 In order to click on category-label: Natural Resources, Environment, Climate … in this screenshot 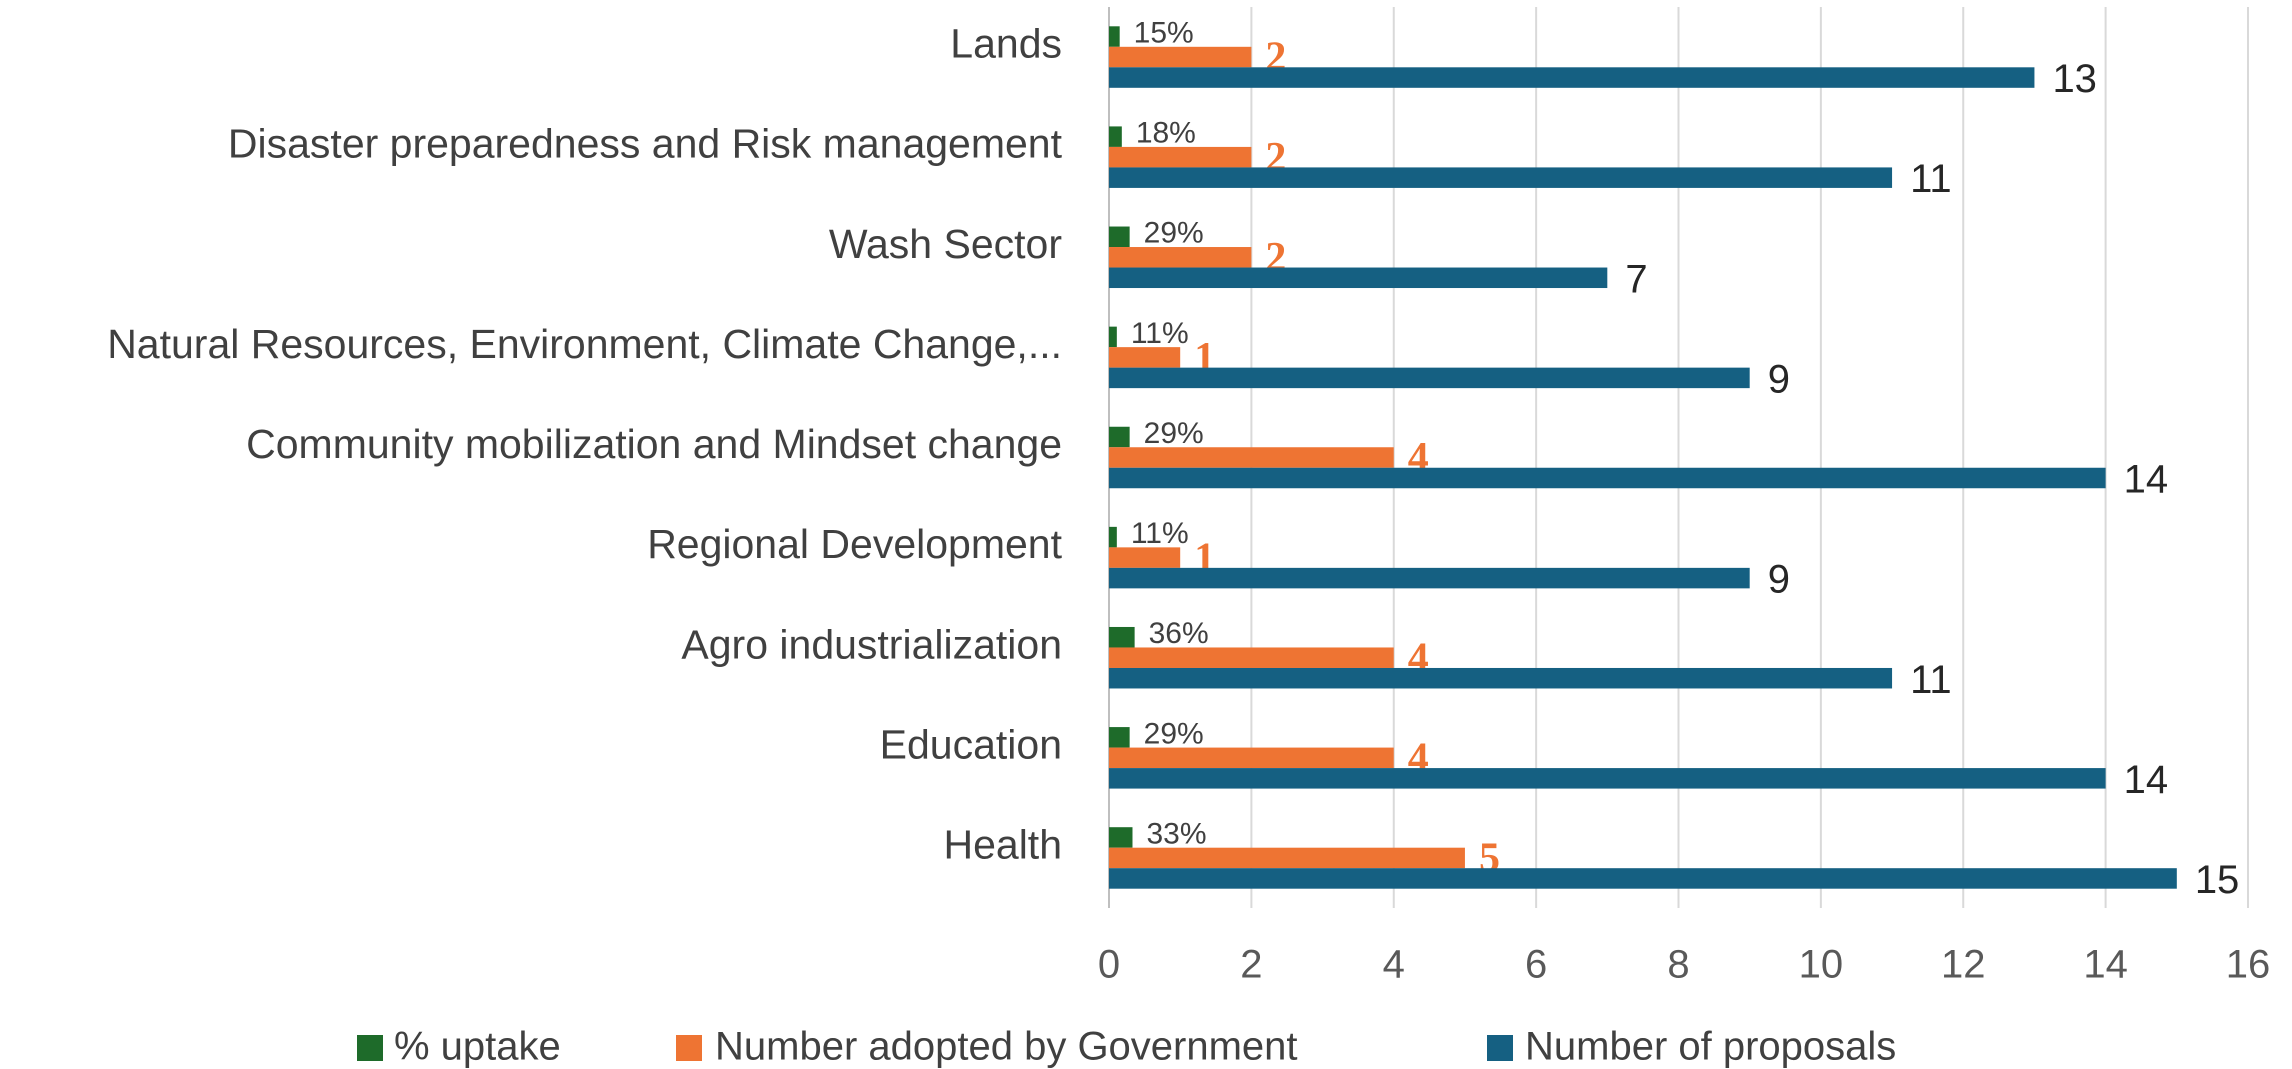, I will do `click(584, 344)`.